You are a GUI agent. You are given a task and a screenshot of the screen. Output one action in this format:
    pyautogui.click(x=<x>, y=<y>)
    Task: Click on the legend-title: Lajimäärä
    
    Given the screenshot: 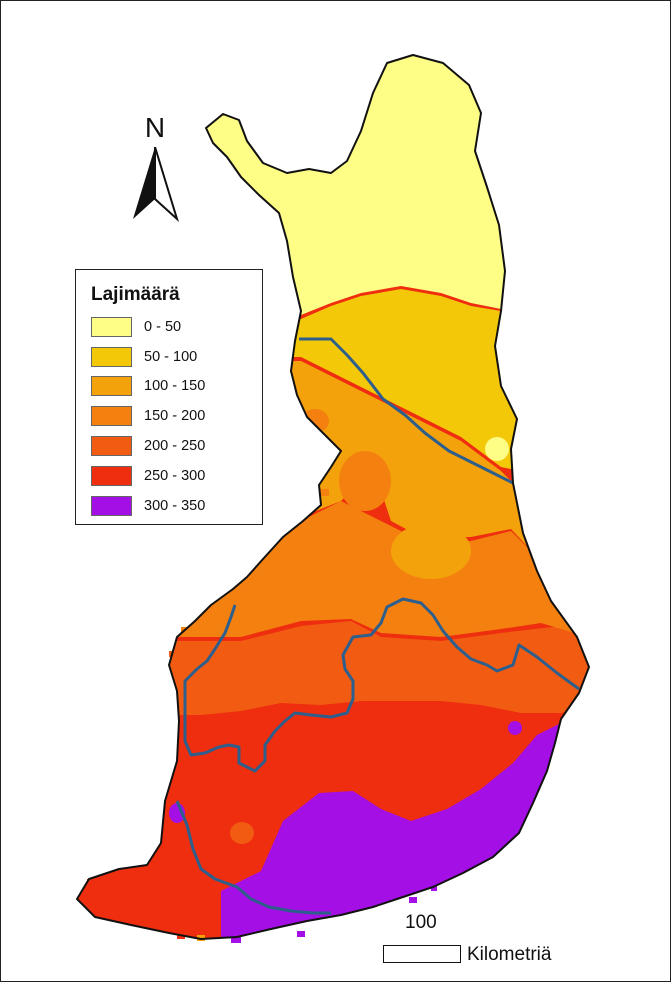 What is the action you would take?
    pyautogui.click(x=135, y=294)
    